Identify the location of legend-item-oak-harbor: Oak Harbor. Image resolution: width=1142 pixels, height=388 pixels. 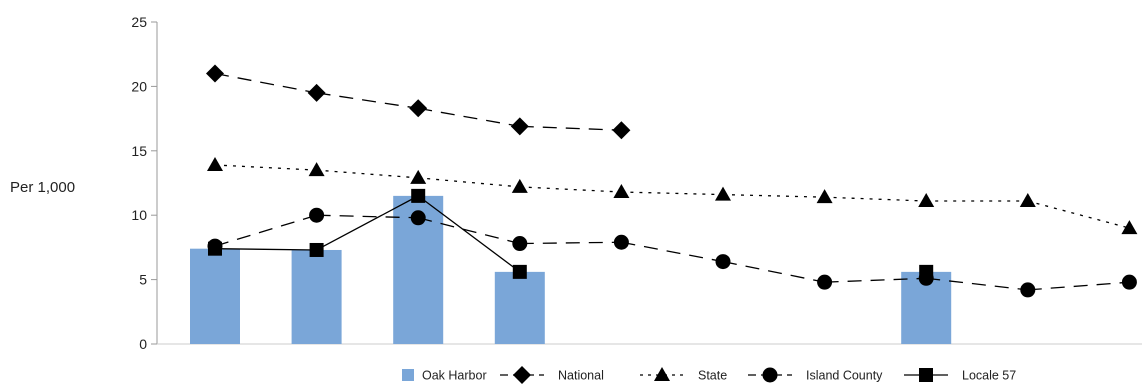
(444, 376).